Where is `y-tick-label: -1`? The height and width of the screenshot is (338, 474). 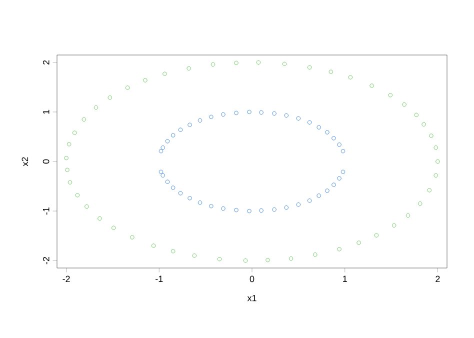
y-tick-label: -1 is located at coordinates (46, 211).